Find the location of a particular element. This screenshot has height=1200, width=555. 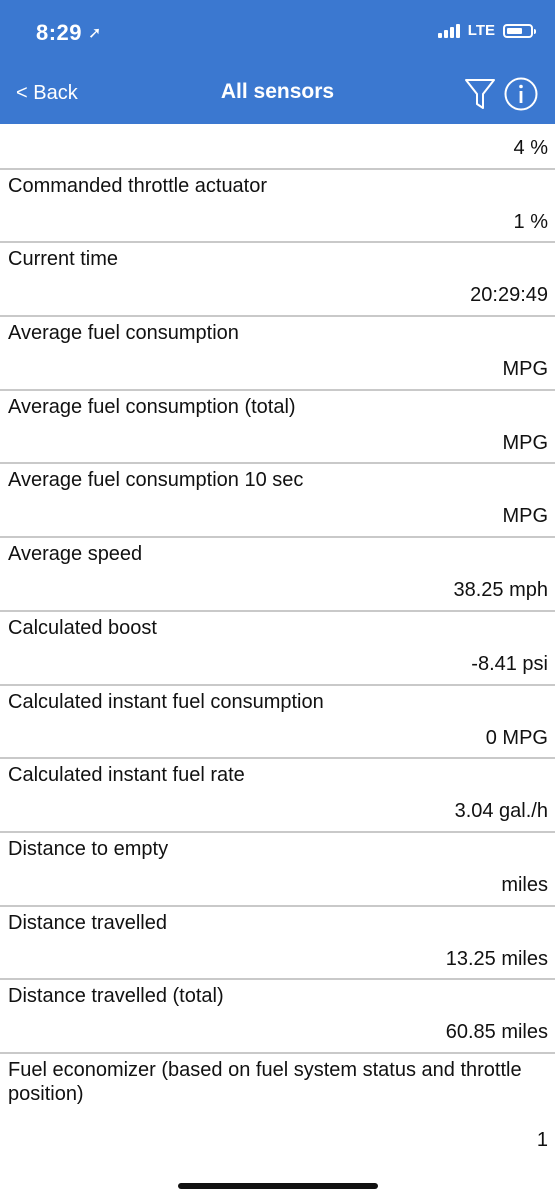

sensor-value: 1 % is located at coordinates (530, 221).